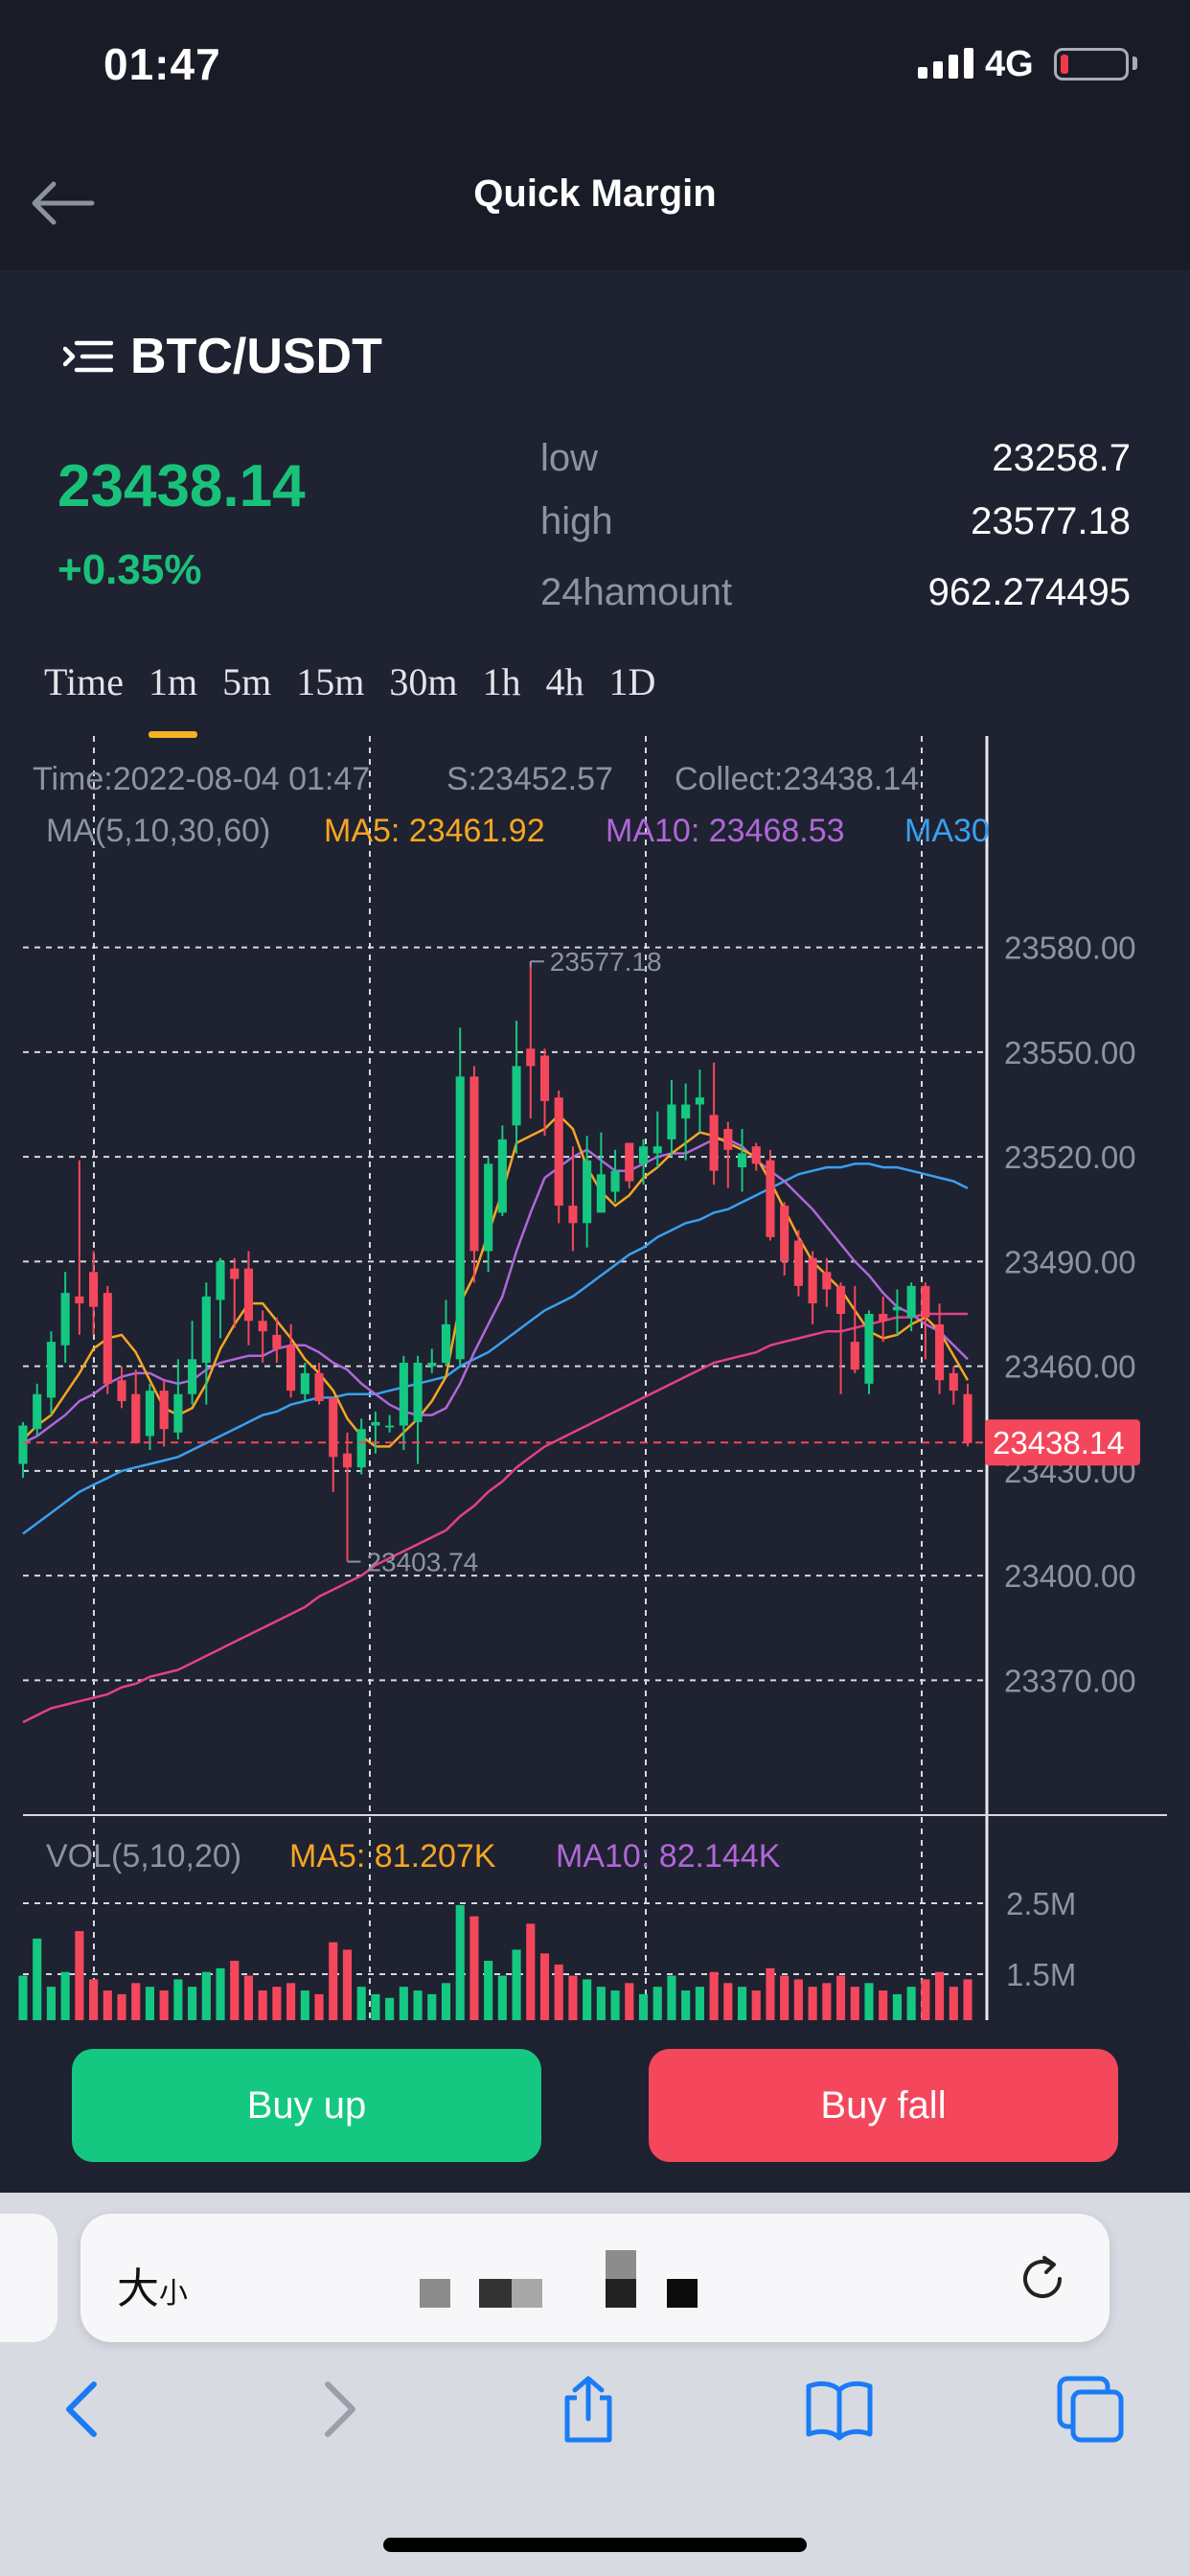  I want to click on stat-low-value: 23258.7, so click(1062, 458).